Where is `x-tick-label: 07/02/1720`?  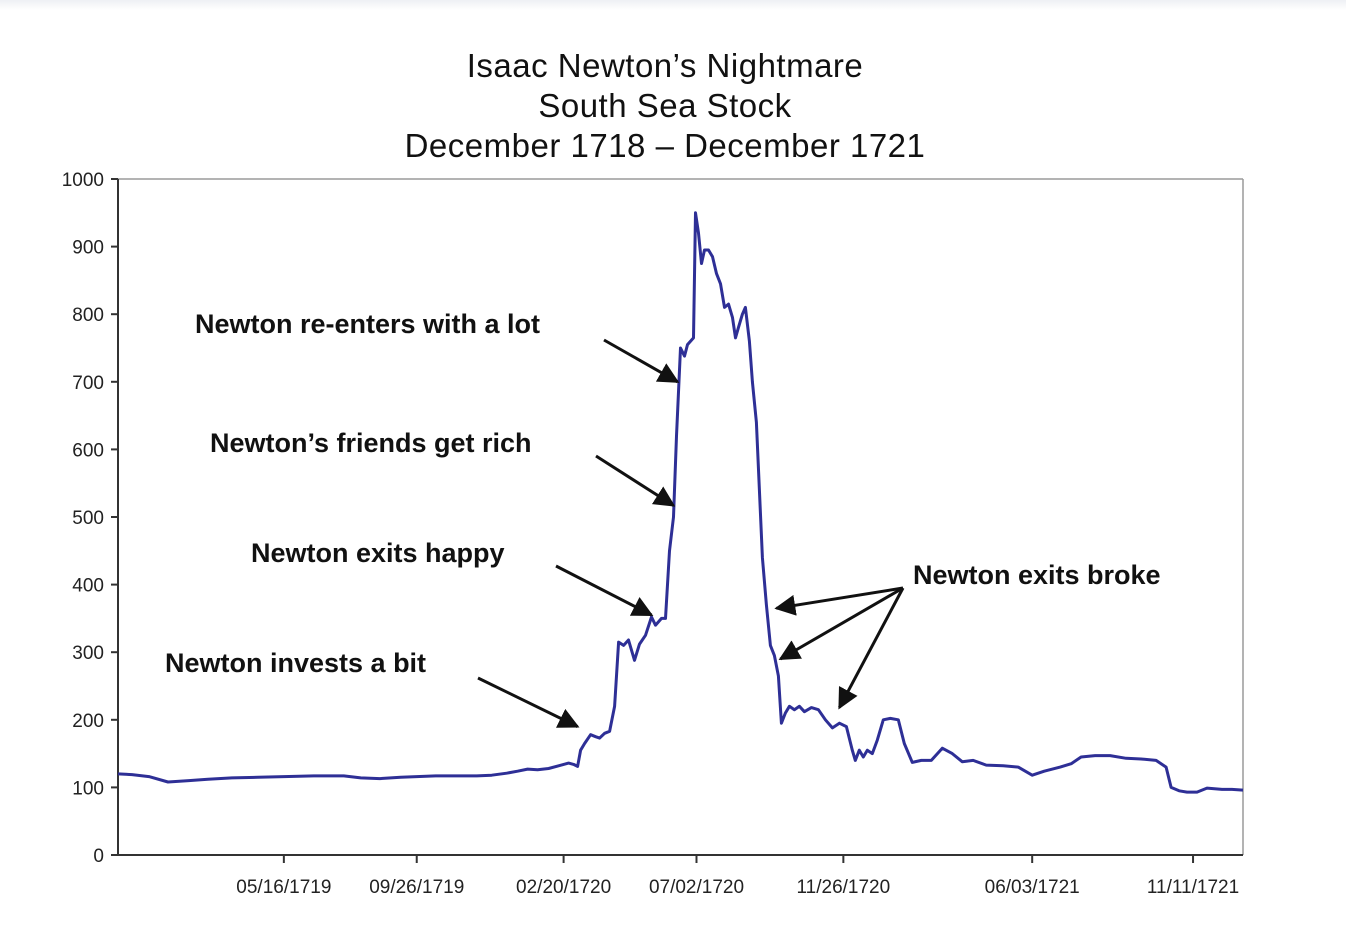
x-tick-label: 07/02/1720 is located at coordinates (696, 887).